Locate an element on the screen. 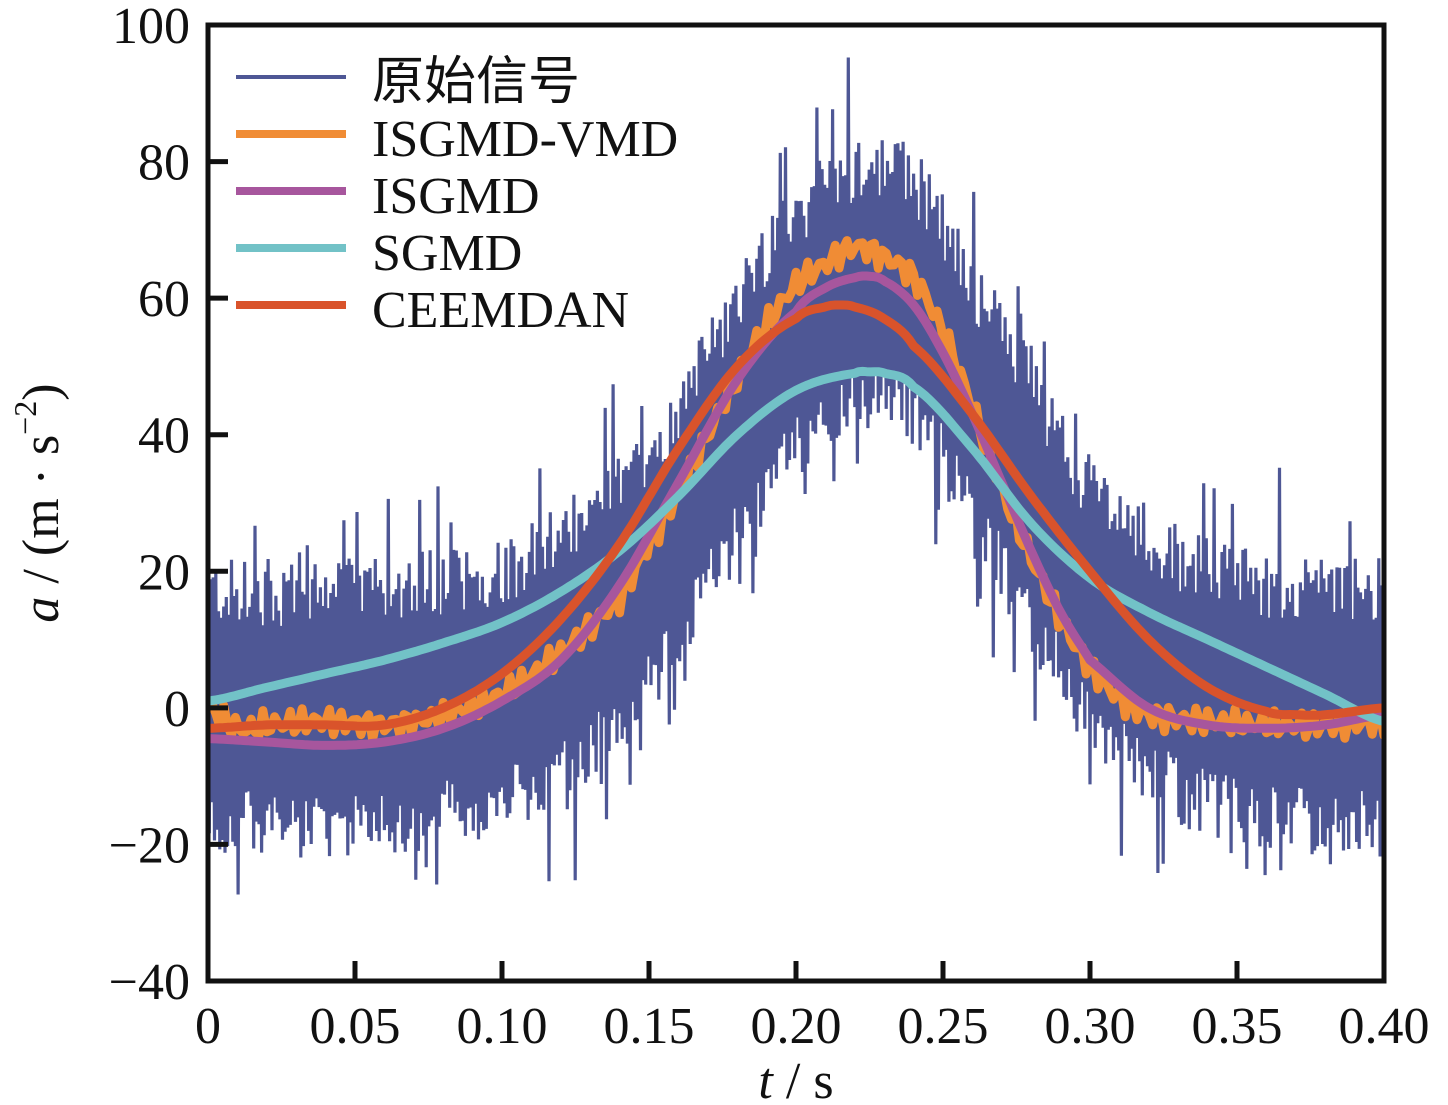 Image resolution: width=1448 pixels, height=1105 pixels. y-tick-label: −20 is located at coordinates (149, 845).